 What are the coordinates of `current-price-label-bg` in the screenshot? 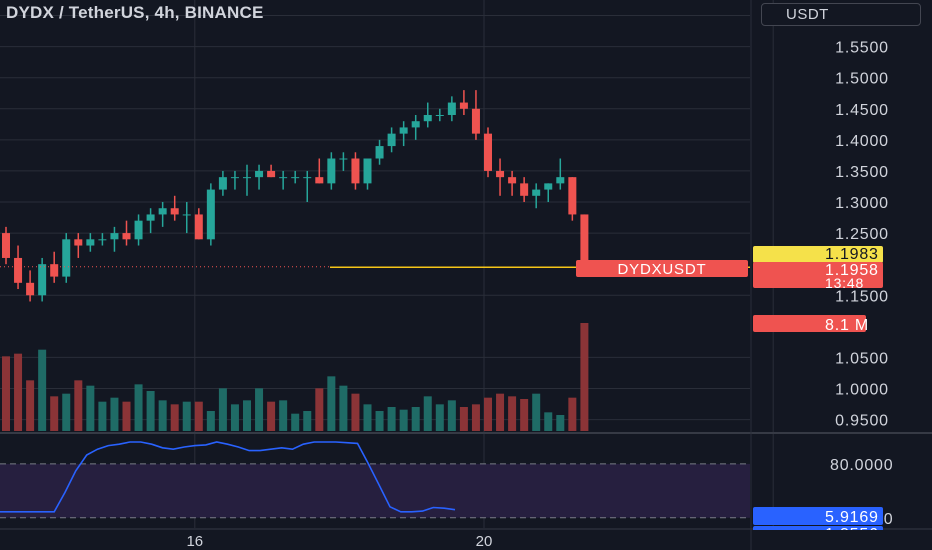 It's located at (818, 275).